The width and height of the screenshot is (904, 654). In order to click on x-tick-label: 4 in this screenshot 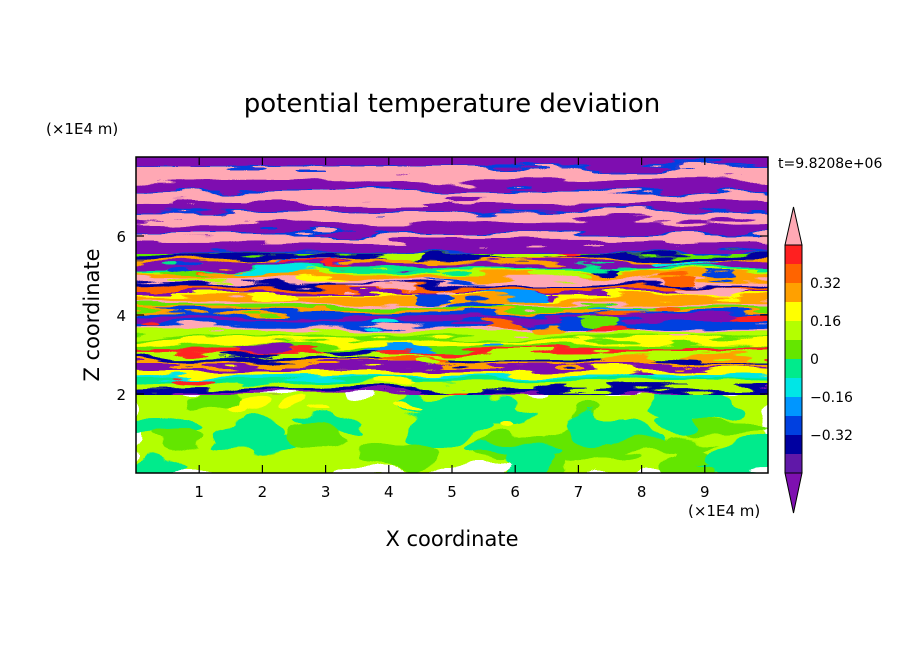, I will do `click(389, 492)`.